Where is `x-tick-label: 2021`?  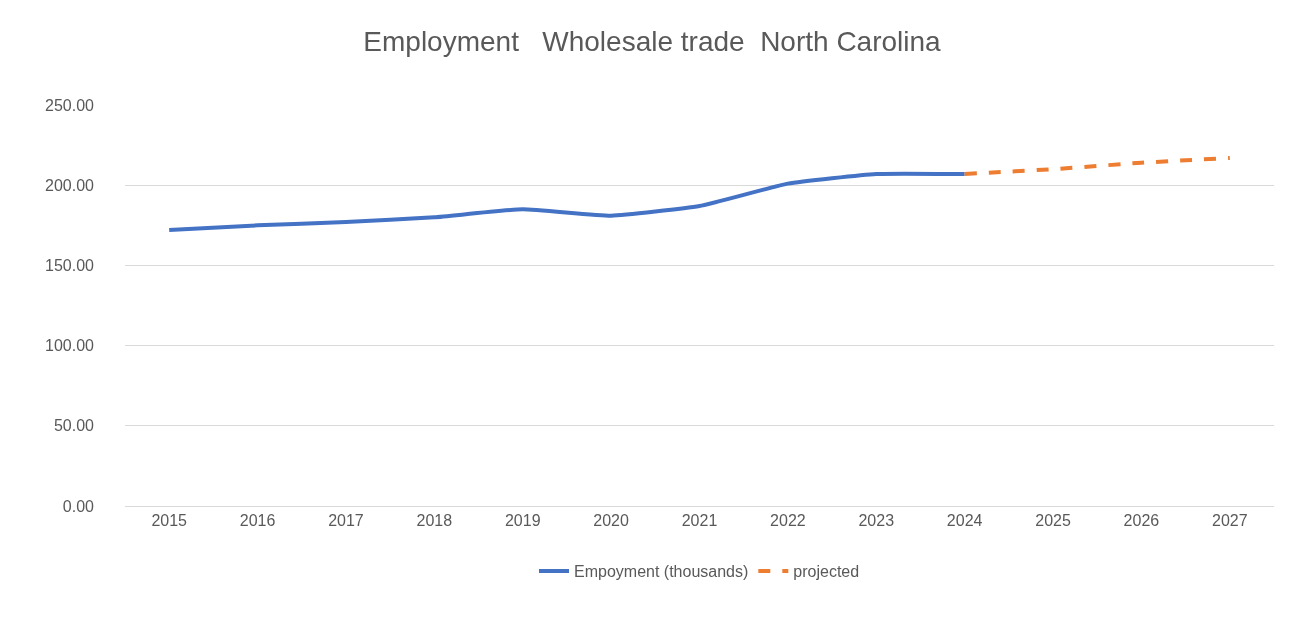 x-tick-label: 2021 is located at coordinates (699, 521).